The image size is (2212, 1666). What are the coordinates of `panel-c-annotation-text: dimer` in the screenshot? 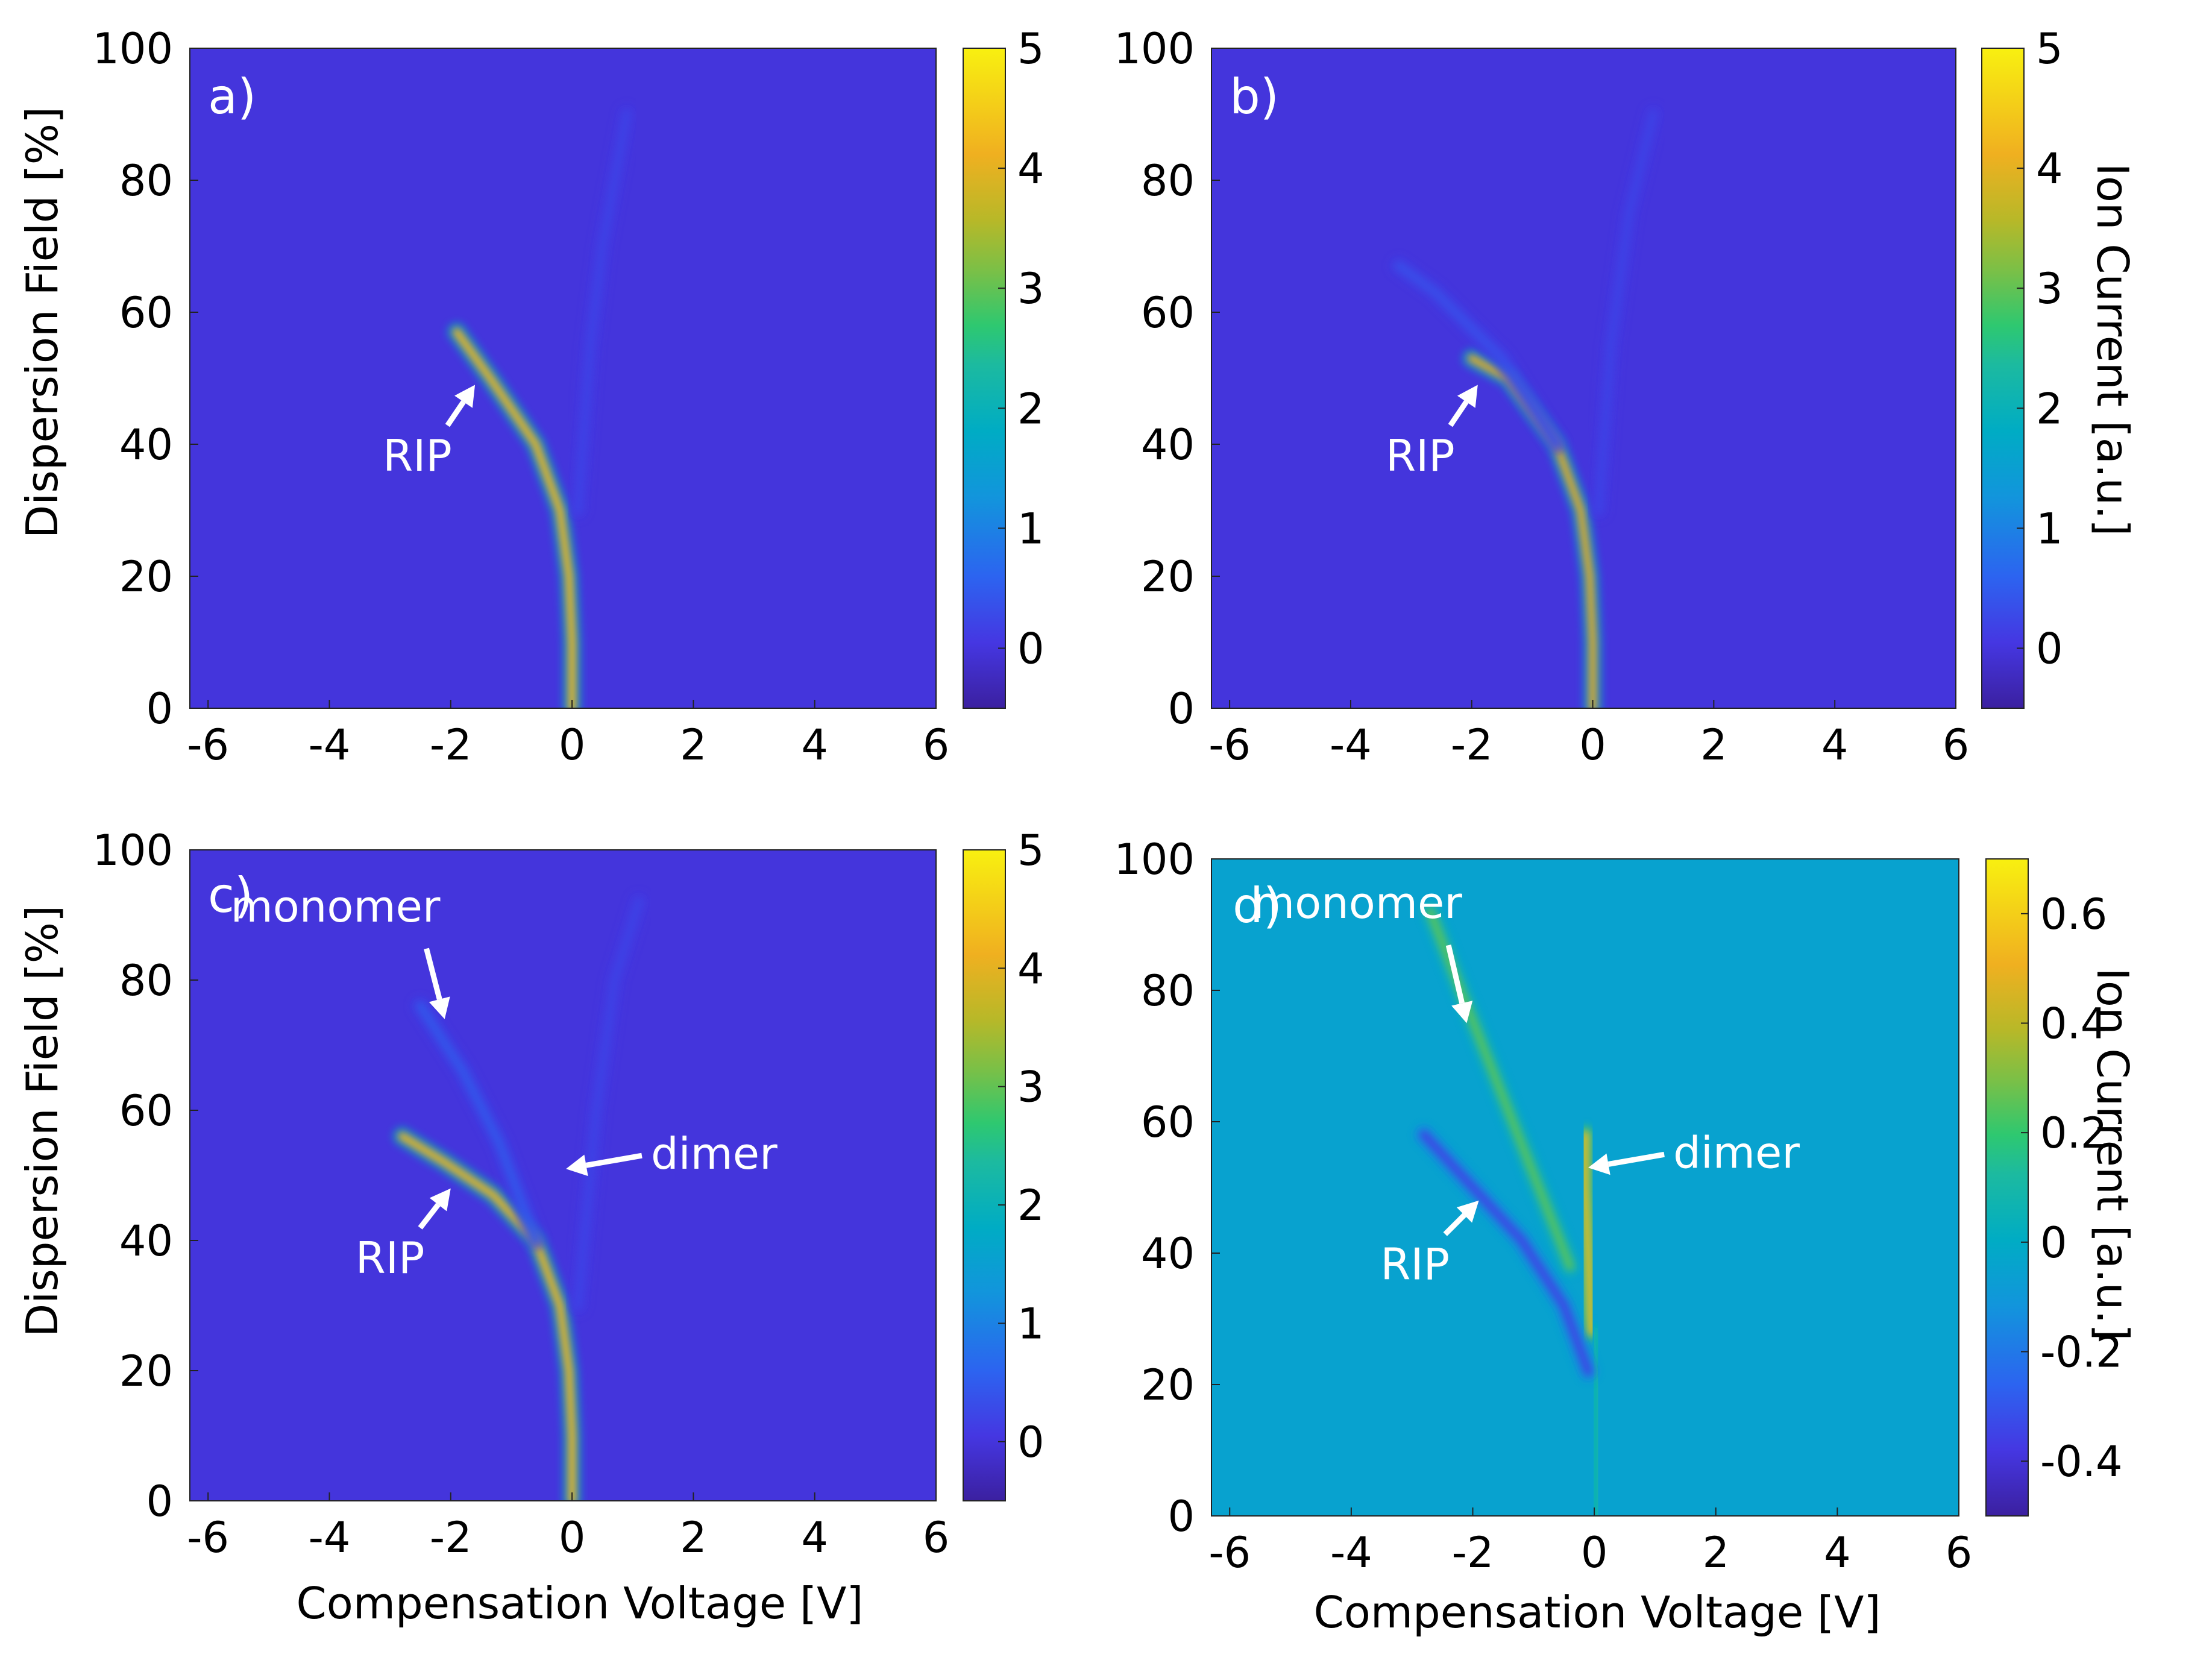 It's located at (715, 1153).